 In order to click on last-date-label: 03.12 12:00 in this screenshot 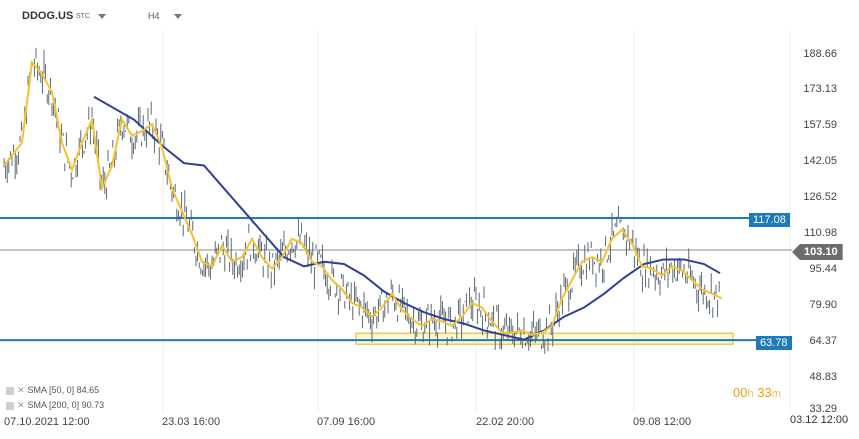, I will do `click(819, 420)`.